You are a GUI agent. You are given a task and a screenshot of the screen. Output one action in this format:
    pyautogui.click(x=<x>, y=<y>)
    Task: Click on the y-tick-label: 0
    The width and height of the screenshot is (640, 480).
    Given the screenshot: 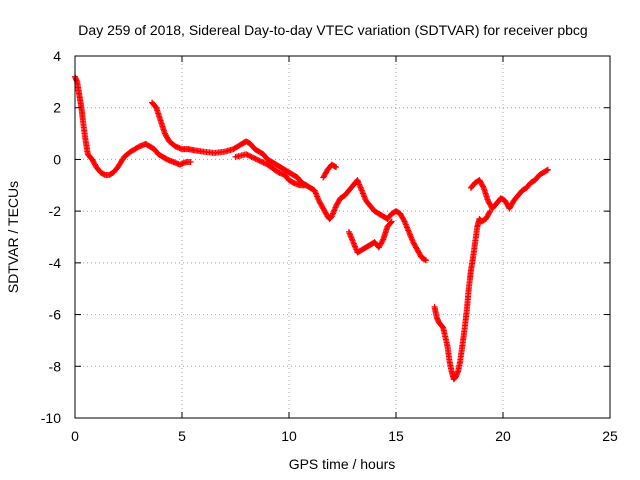 What is the action you would take?
    pyautogui.click(x=57, y=159)
    